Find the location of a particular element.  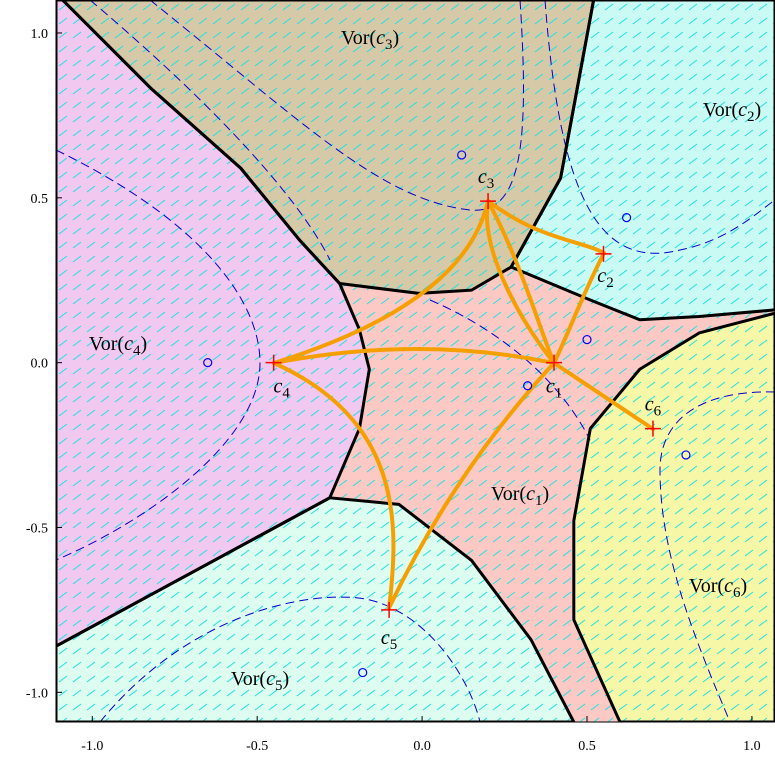

y-tick-label: 0.0 is located at coordinates (40, 364).